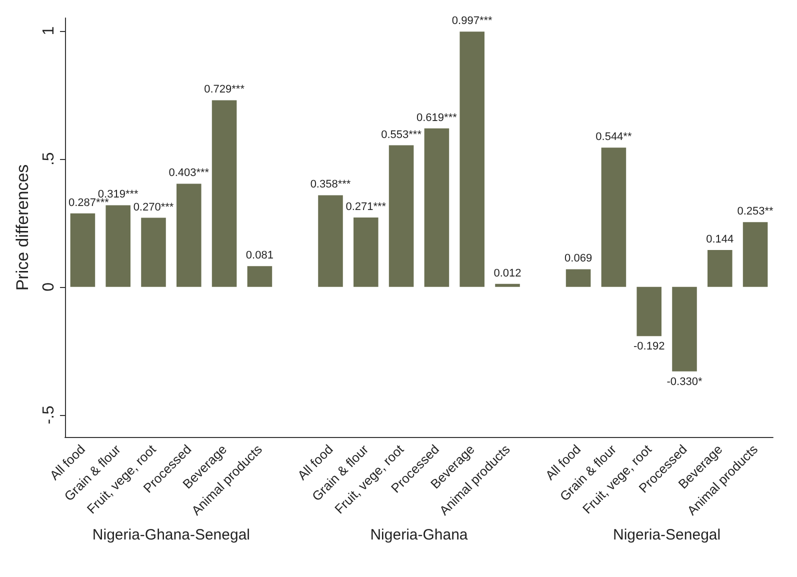 The image size is (797, 577). I want to click on data-label: 0.253**, so click(755, 212).